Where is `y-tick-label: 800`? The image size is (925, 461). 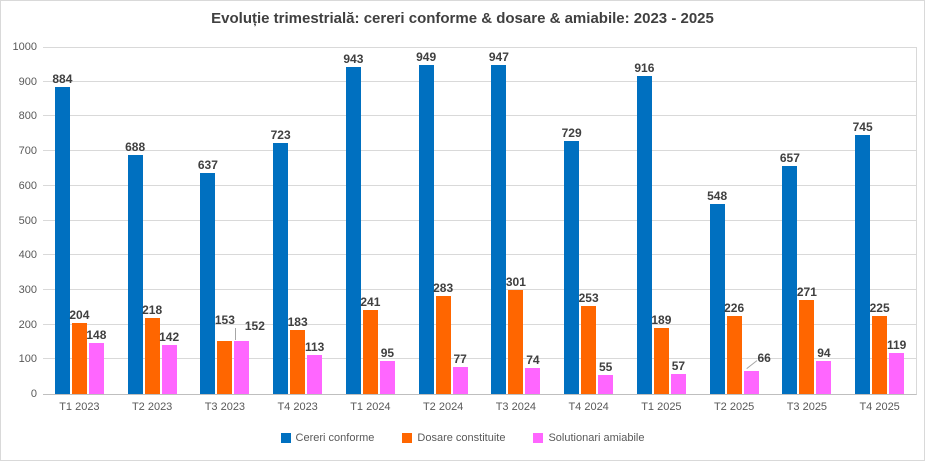
y-tick-label: 800 is located at coordinates (27, 116).